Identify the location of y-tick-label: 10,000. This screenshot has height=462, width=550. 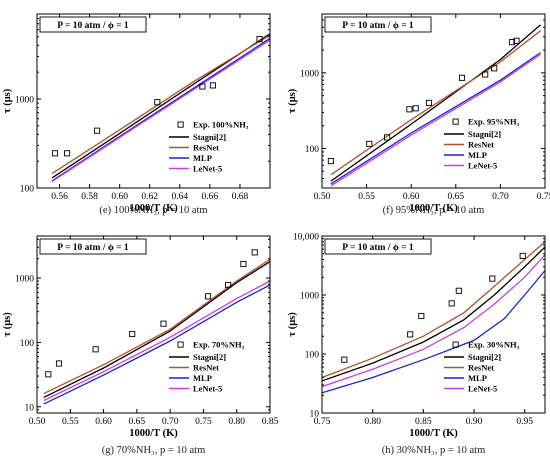
(306, 238).